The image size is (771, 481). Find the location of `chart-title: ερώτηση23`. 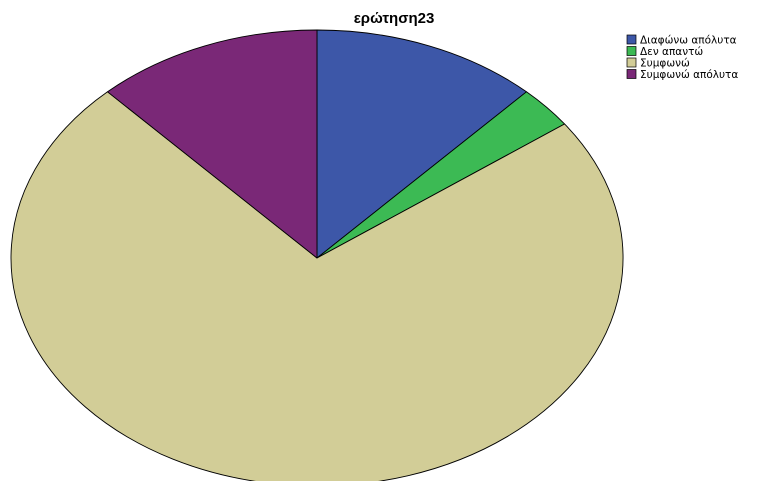

chart-title: ερώτηση23 is located at coordinates (394, 18).